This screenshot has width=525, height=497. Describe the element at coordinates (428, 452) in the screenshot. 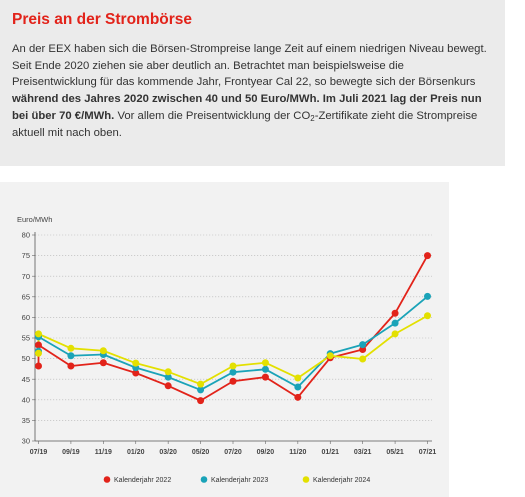

I see `x-tick-label: 07/21` at that location.